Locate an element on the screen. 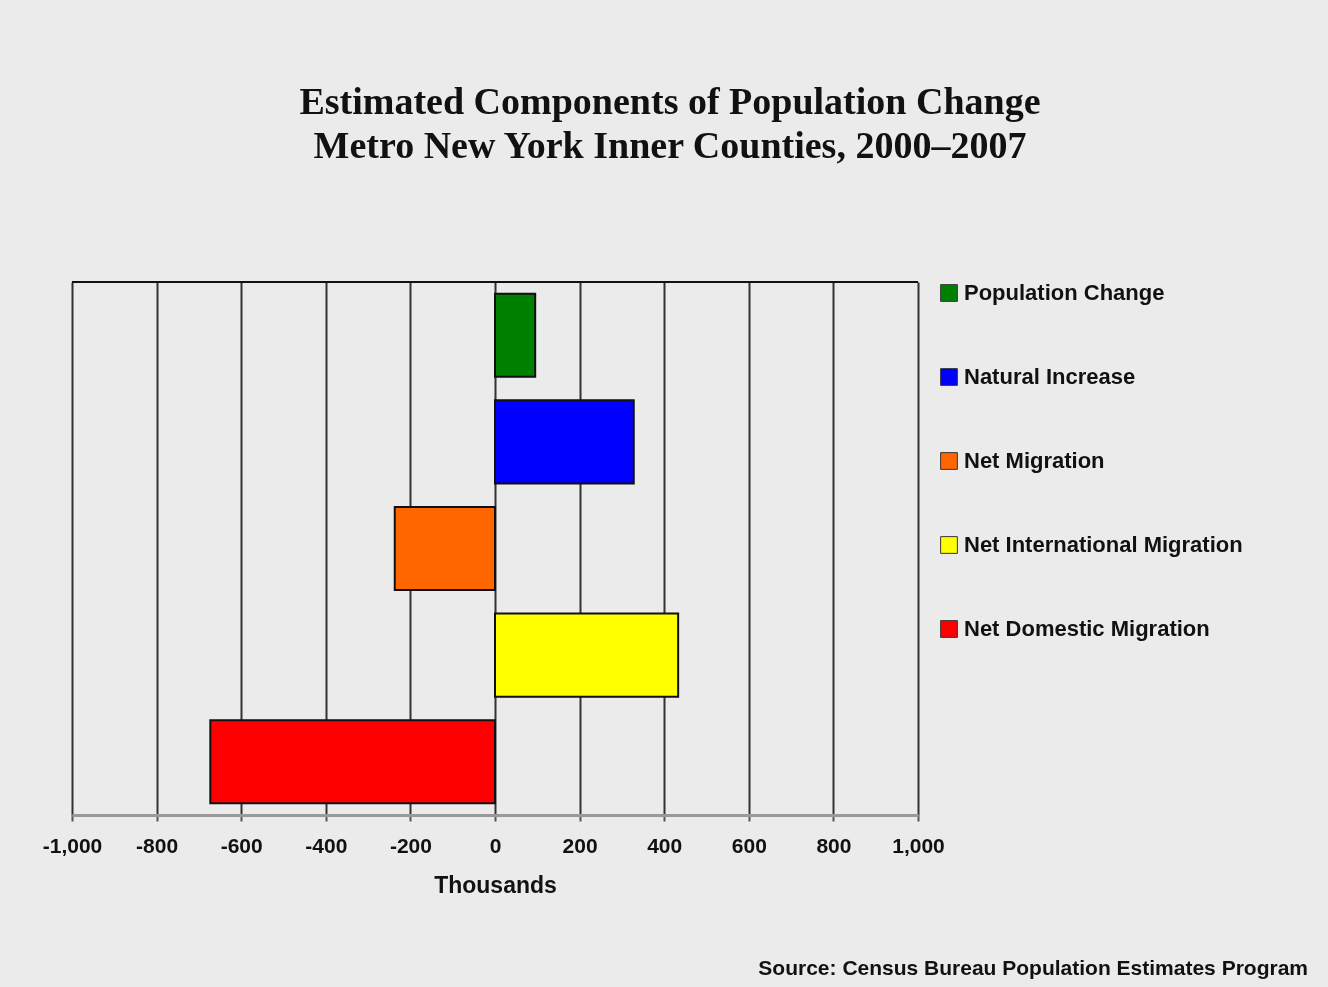 Image resolution: width=1328 pixels, height=987 pixels. source-note: Source: Census Bureau Population Estimates Program is located at coordinates (1033, 967).